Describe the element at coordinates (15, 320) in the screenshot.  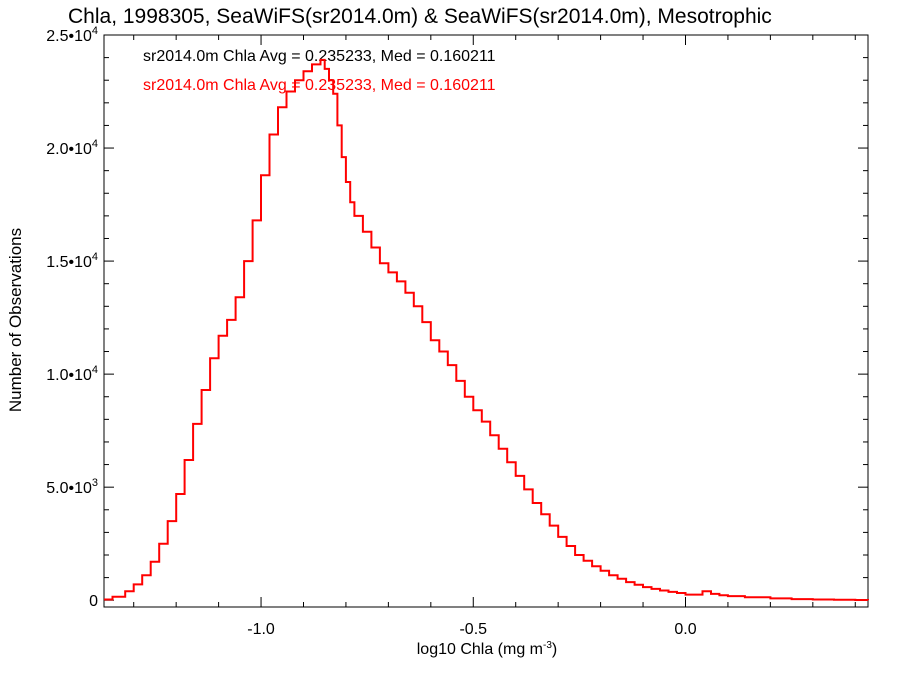
I see `y-axis-label: Number of Observations` at that location.